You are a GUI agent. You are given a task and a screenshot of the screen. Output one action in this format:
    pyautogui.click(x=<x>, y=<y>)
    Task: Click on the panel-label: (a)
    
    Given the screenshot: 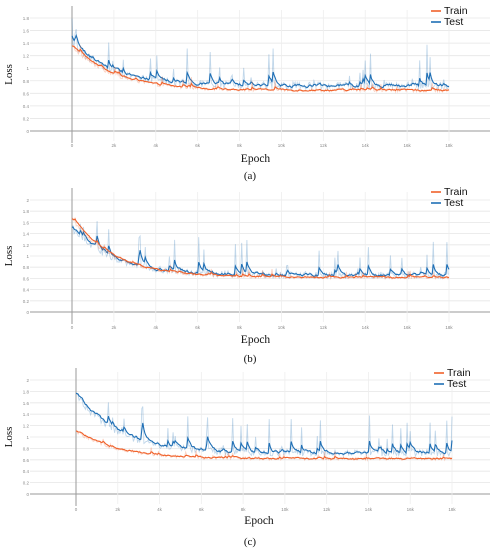 What is the action you would take?
    pyautogui.click(x=250, y=176)
    